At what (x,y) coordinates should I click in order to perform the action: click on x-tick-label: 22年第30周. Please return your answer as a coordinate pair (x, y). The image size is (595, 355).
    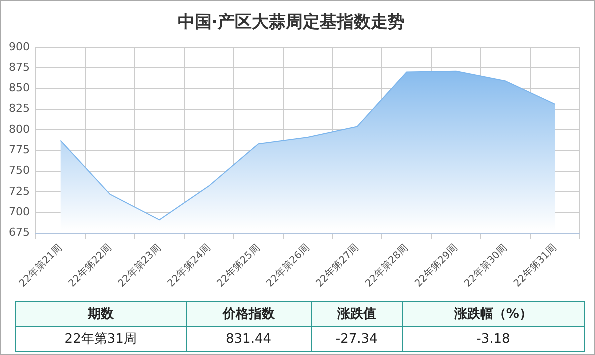
    Looking at the image, I should click on (486, 266).